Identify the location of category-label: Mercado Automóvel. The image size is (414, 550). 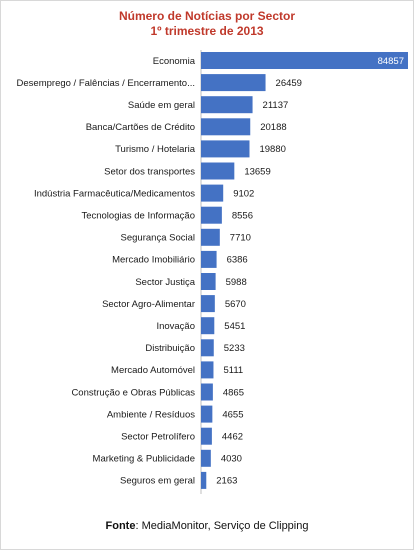
(153, 370).